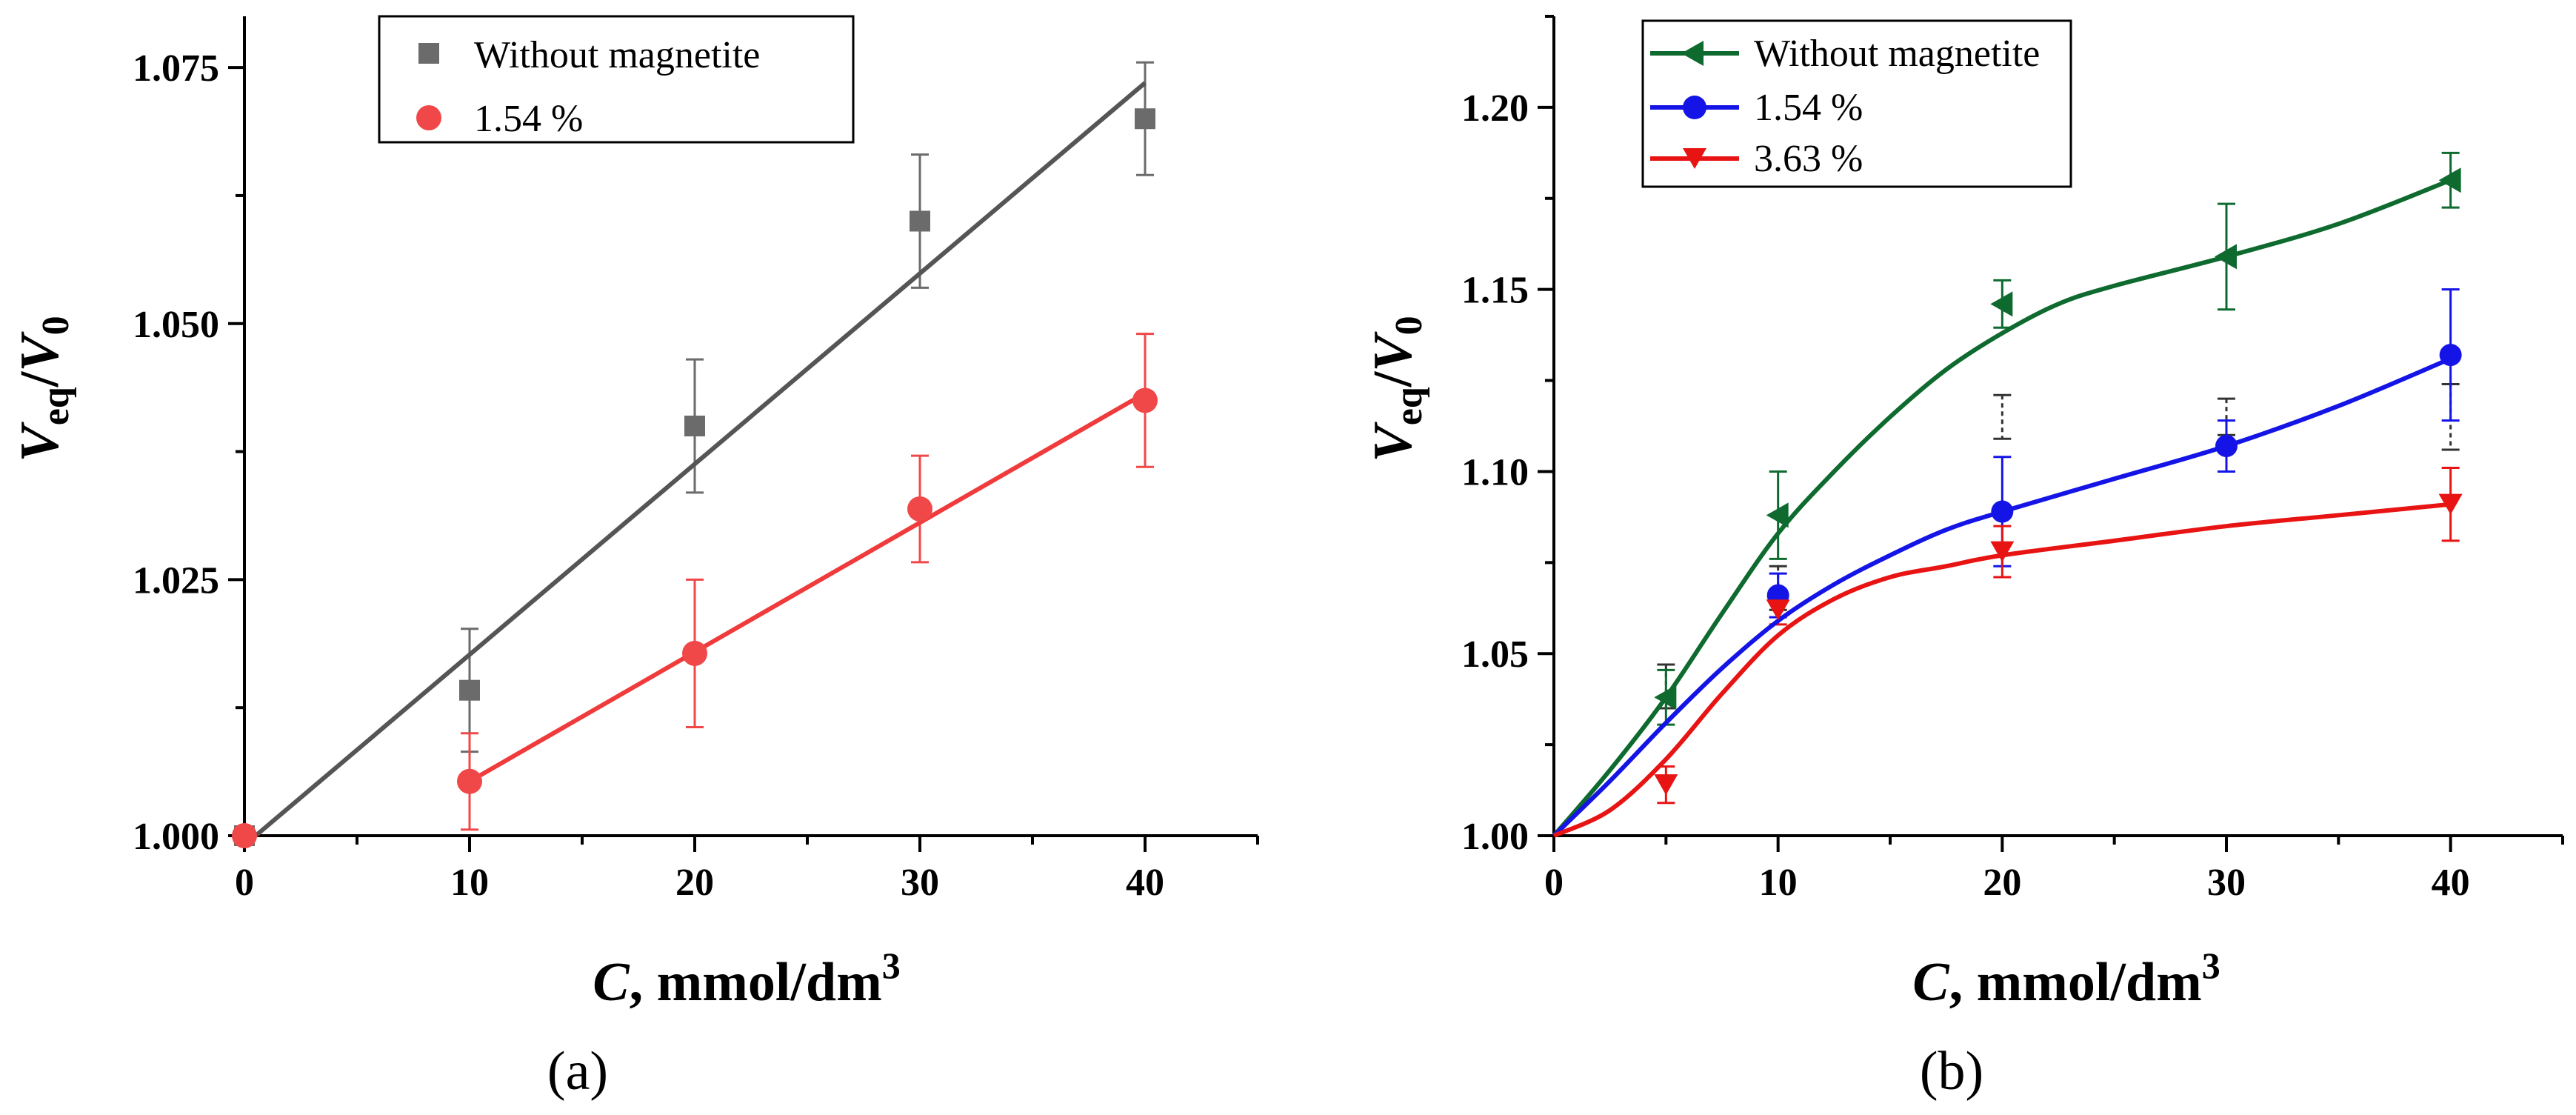 This screenshot has width=2576, height=1115. Describe the element at coordinates (176, 325) in the screenshot. I see `y-tick-label: 1.050` at that location.